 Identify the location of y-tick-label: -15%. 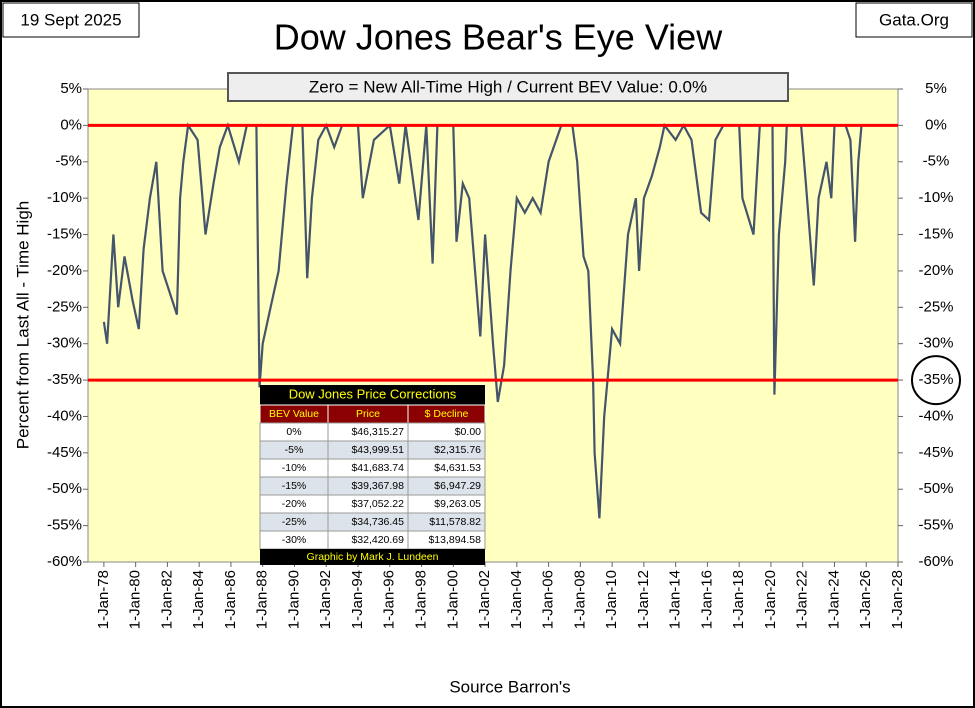
(64, 234).